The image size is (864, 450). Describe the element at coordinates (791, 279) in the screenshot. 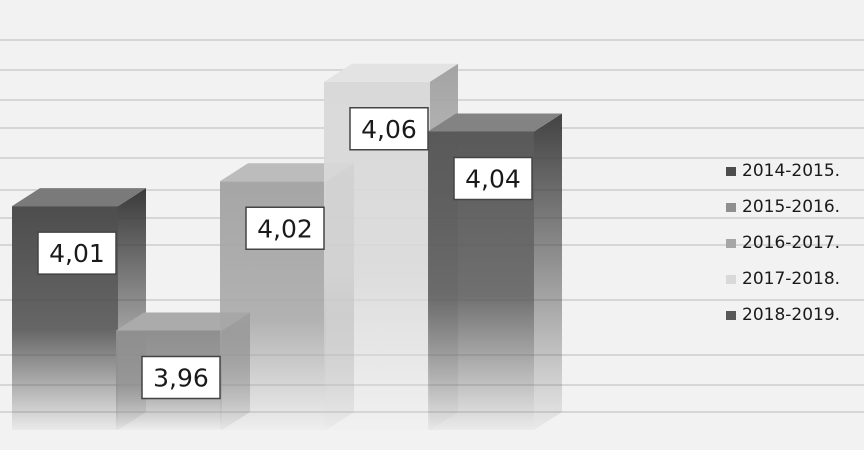

I see `legend-label: 2017-2018.` at that location.